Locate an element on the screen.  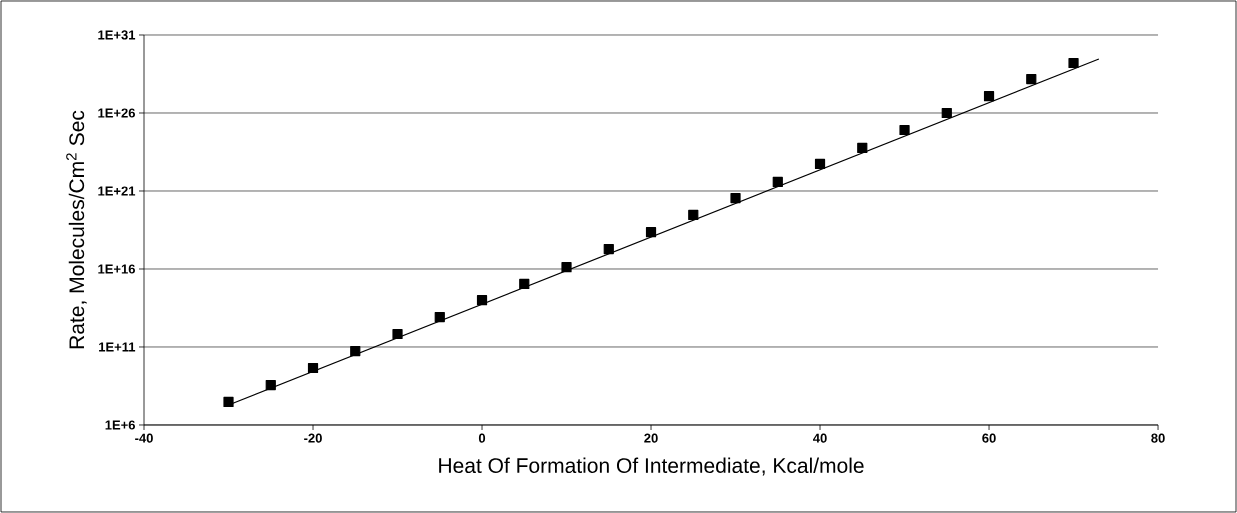
y-tick-label: 1E+21 is located at coordinates (117, 191).